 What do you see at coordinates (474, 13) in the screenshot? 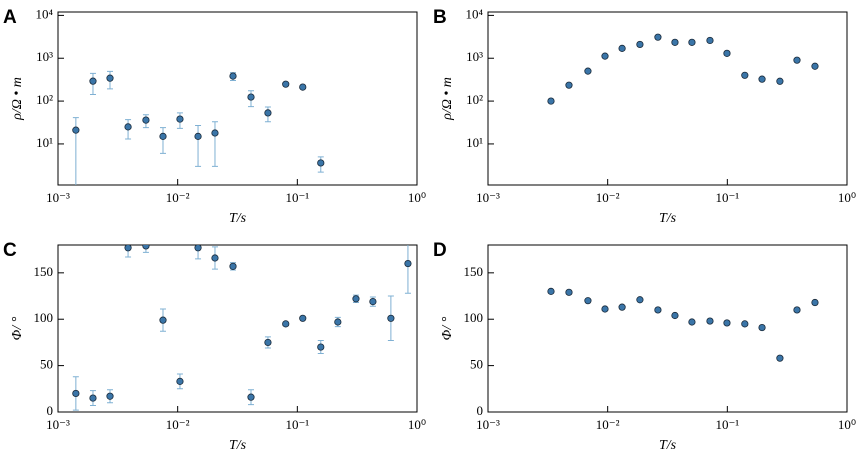
I see `y-tick-label: 10⁴` at bounding box center [474, 13].